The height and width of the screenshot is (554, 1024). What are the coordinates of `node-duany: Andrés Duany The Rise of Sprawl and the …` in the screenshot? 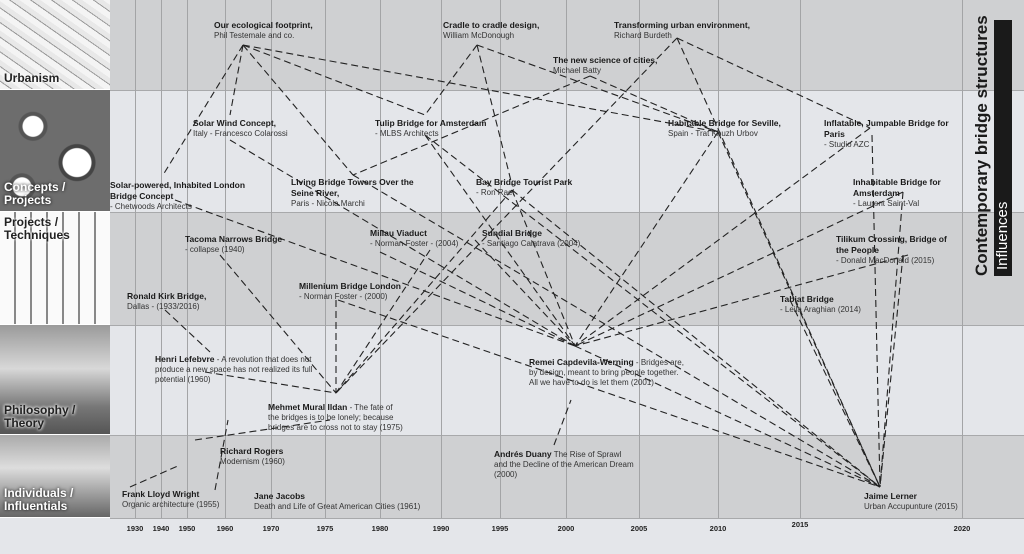 It's located at (564, 464).